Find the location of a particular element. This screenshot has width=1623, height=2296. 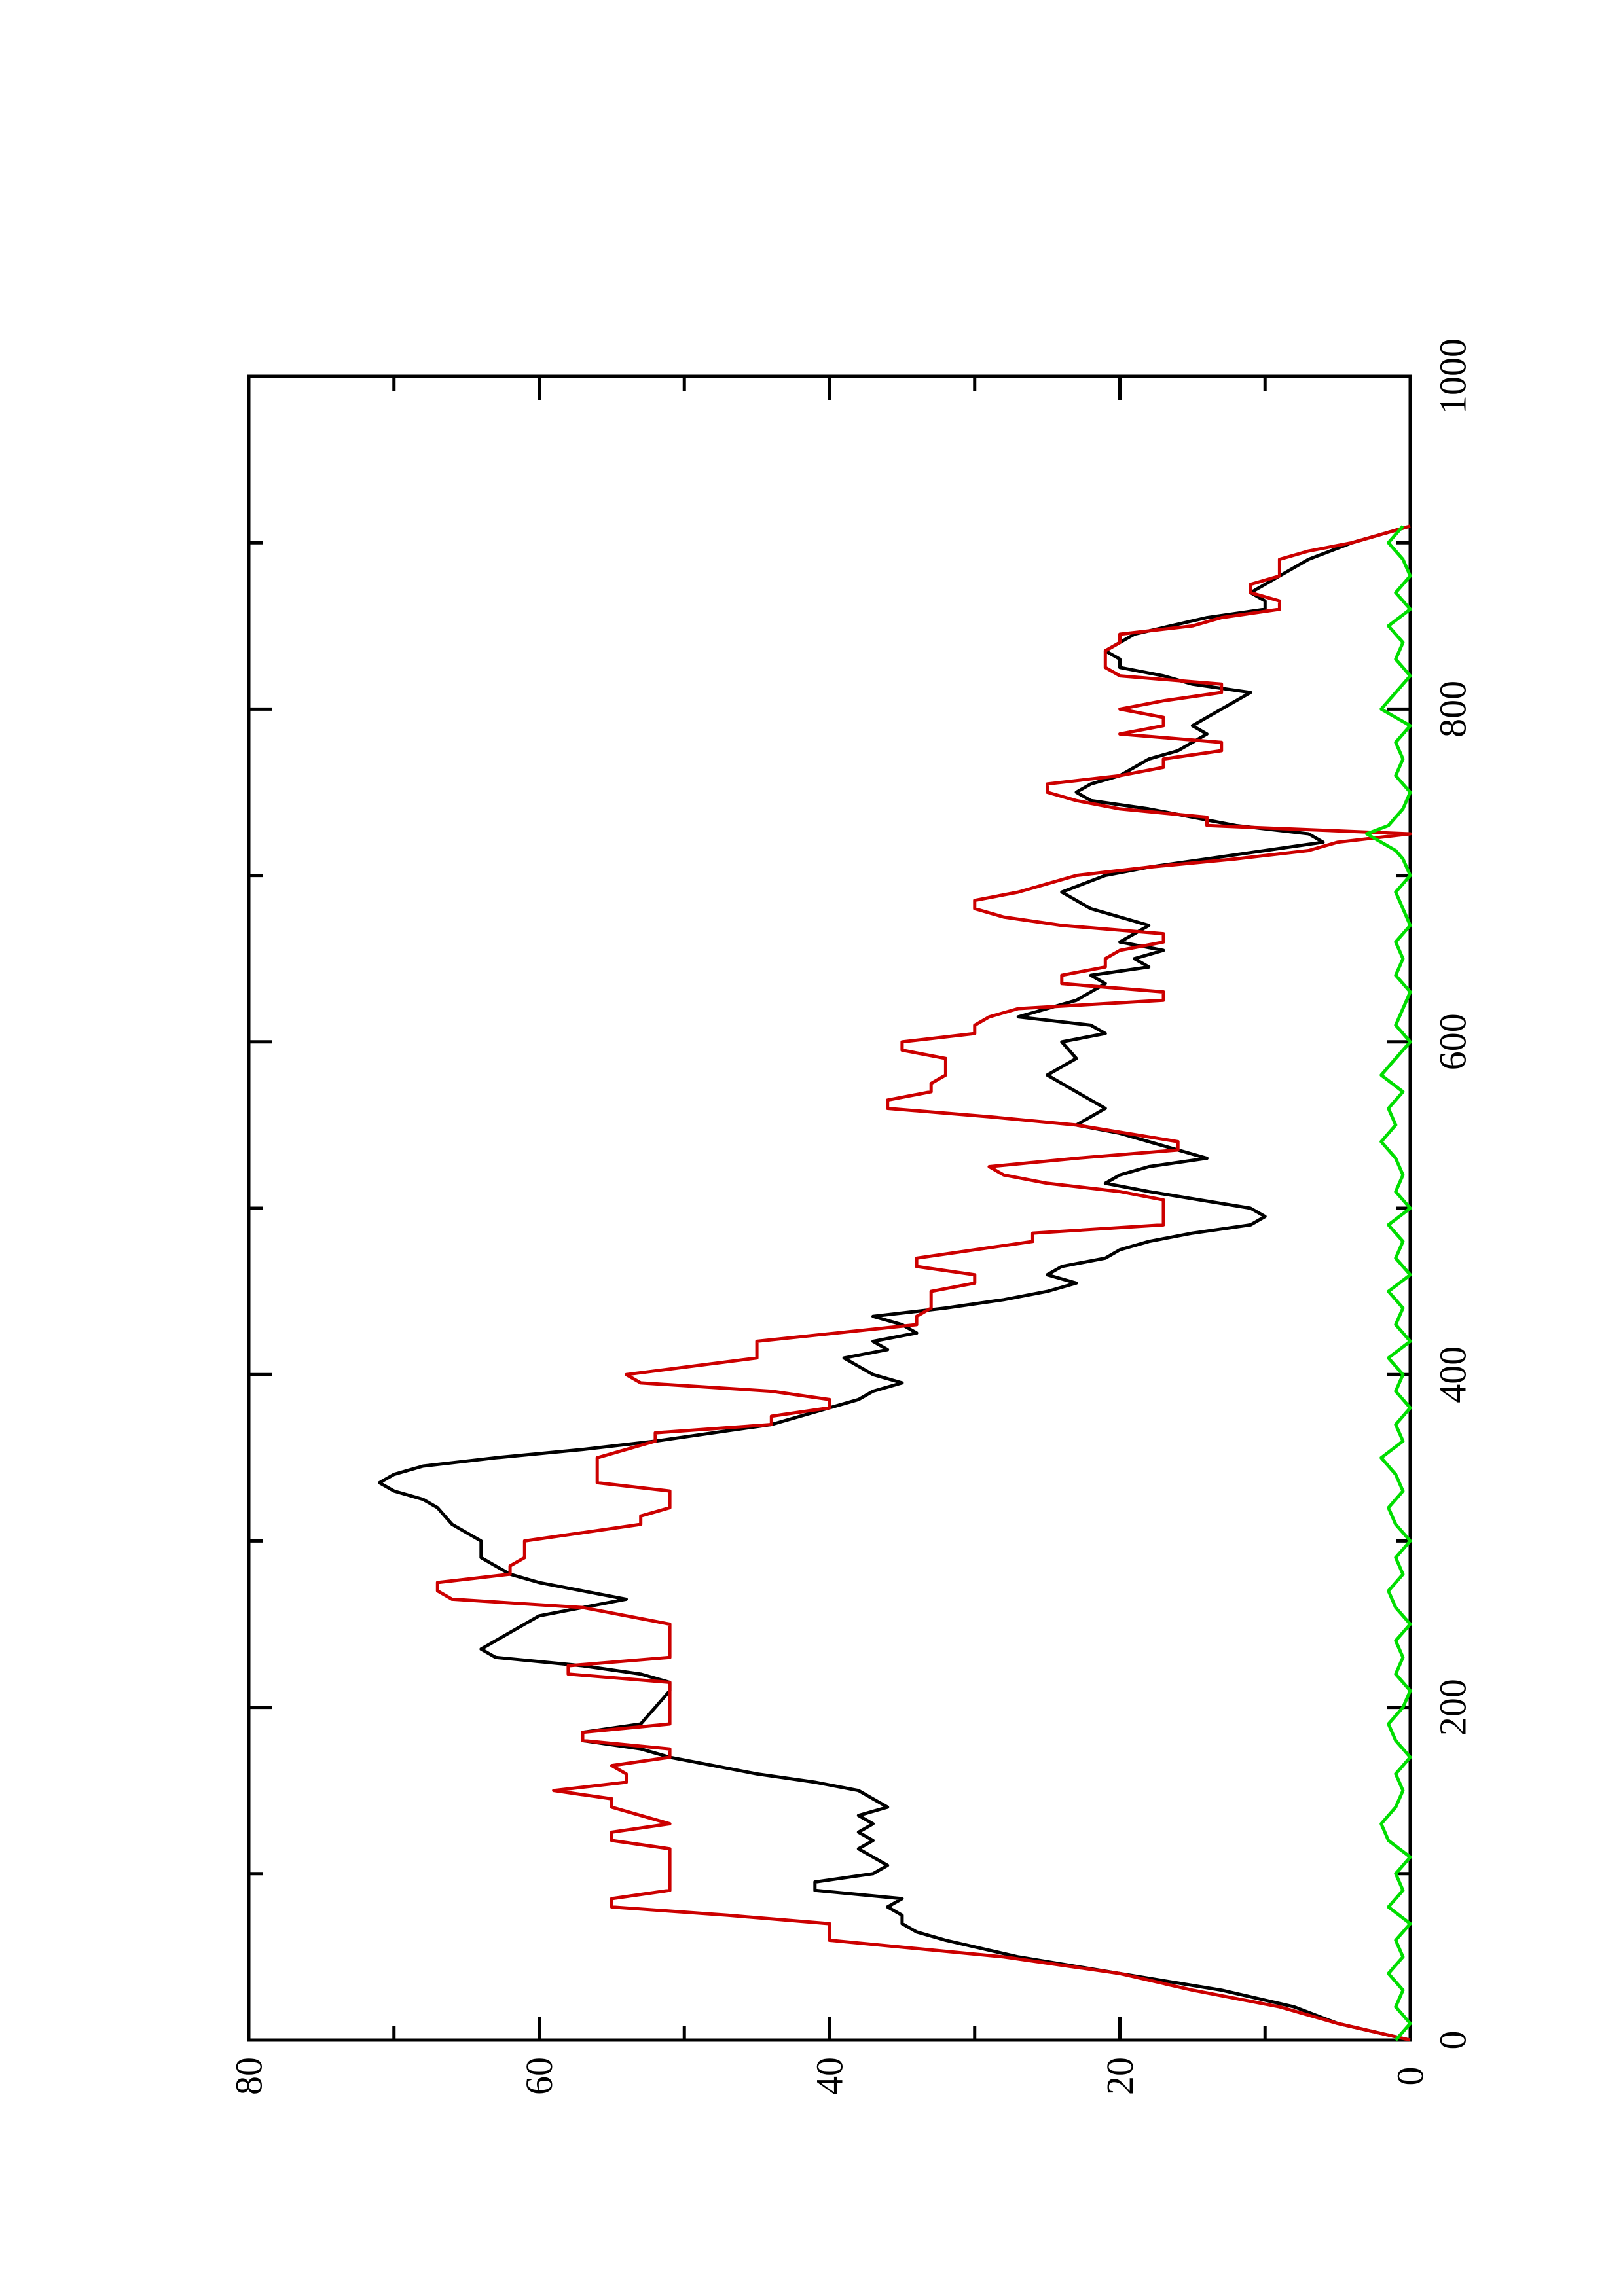

y-tick-label: 20 is located at coordinates (1120, 2076).